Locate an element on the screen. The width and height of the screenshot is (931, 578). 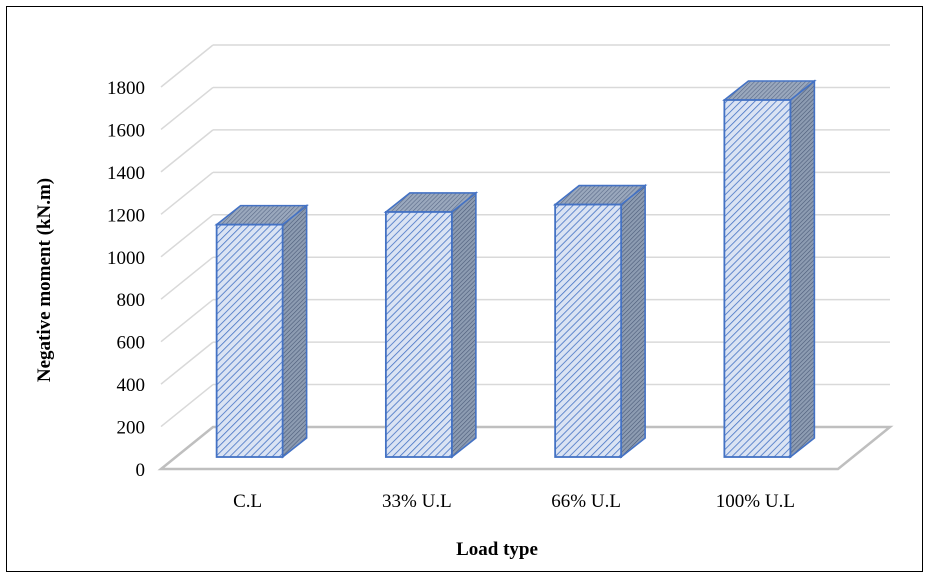
y-tick-label: 400 is located at coordinates (131, 385).